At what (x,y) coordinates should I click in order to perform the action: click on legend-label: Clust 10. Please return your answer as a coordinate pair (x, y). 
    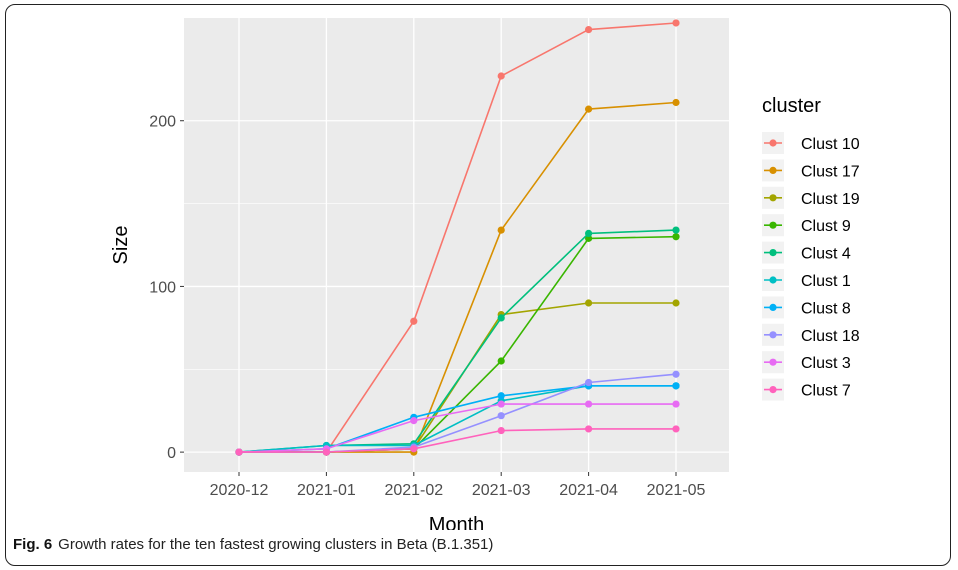
    Looking at the image, I should click on (830, 144).